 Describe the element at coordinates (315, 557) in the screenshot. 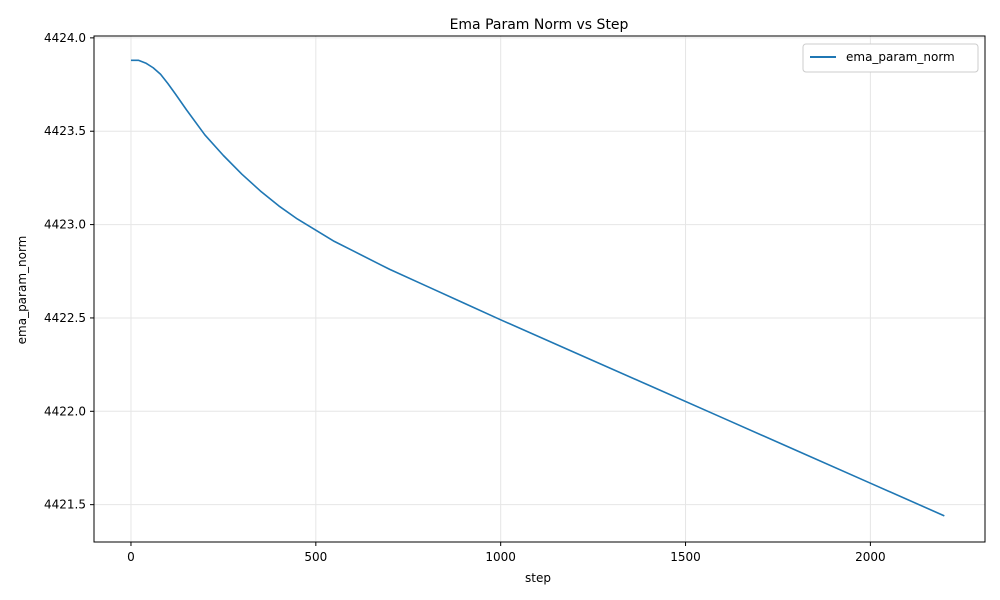

I see `x-tick-label: 500` at that location.